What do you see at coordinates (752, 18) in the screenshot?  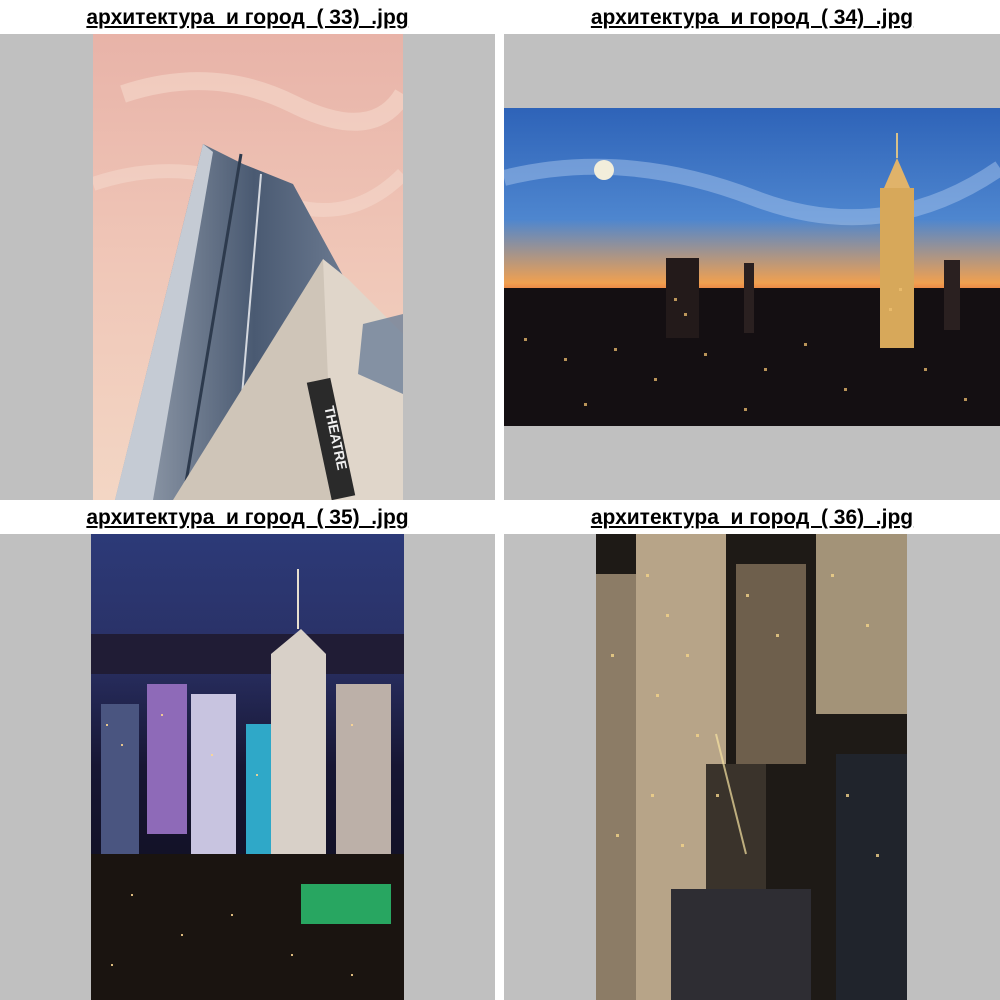 I see `filename-label: архитектура и город ( 34) .jpg` at bounding box center [752, 18].